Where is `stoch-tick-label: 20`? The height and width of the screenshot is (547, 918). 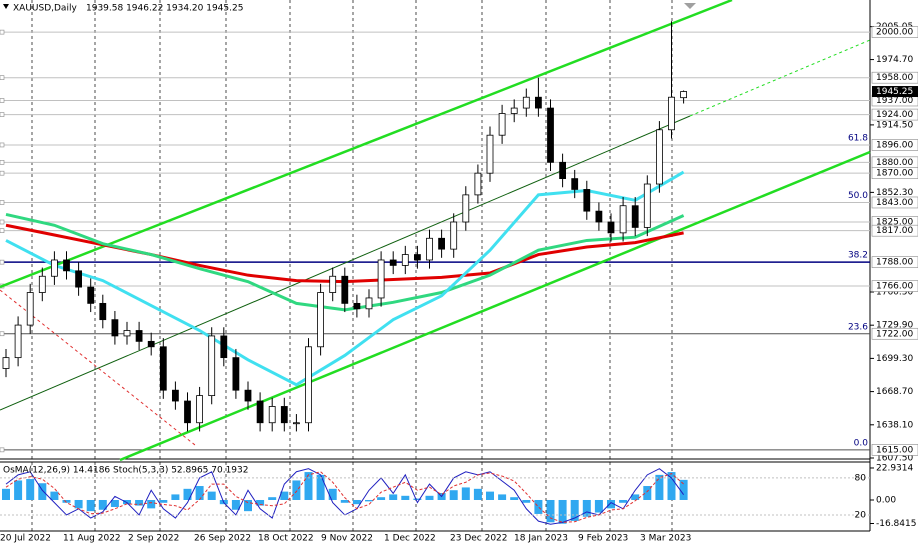
stoch-tick-label: 20 is located at coordinates (861, 515).